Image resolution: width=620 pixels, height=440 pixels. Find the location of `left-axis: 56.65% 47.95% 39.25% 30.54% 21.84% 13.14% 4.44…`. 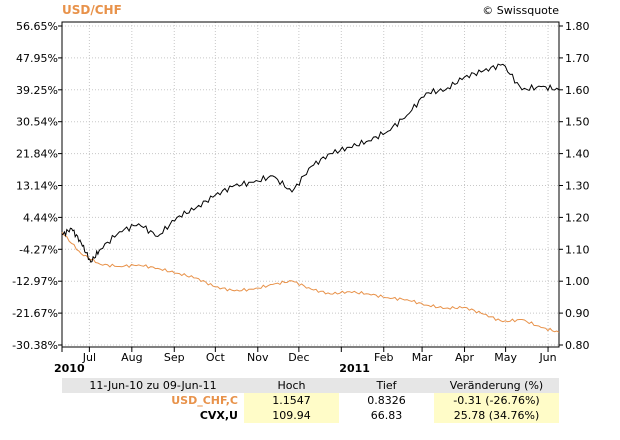

left-axis: 56.65% 47.95% 39.25% 30.54% 21.84% 13.14% 4.44… is located at coordinates (37, 186).